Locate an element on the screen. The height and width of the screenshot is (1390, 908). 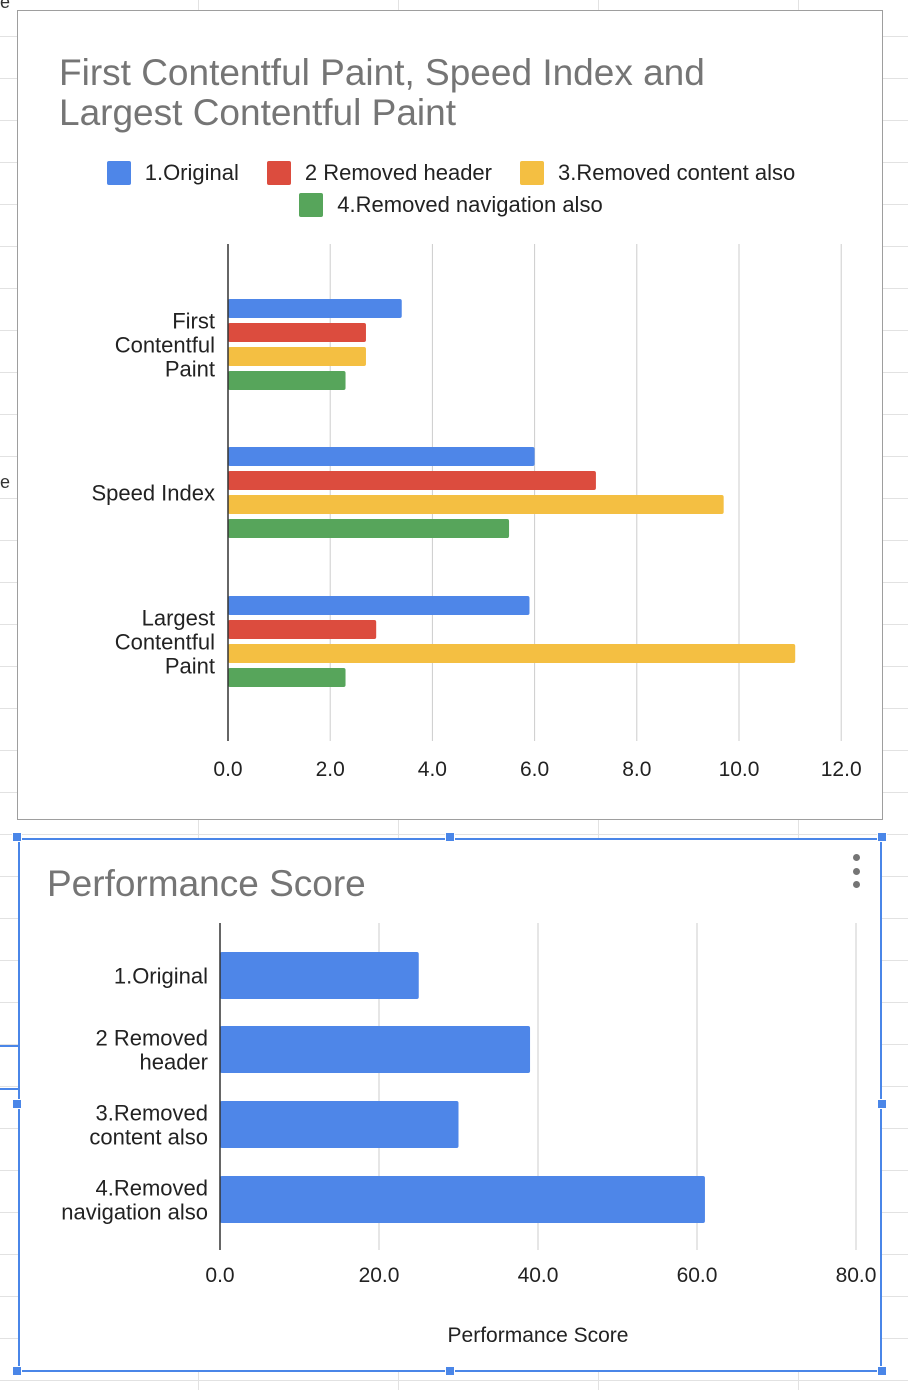
x-axis-title: Performance Score is located at coordinates (538, 1335).